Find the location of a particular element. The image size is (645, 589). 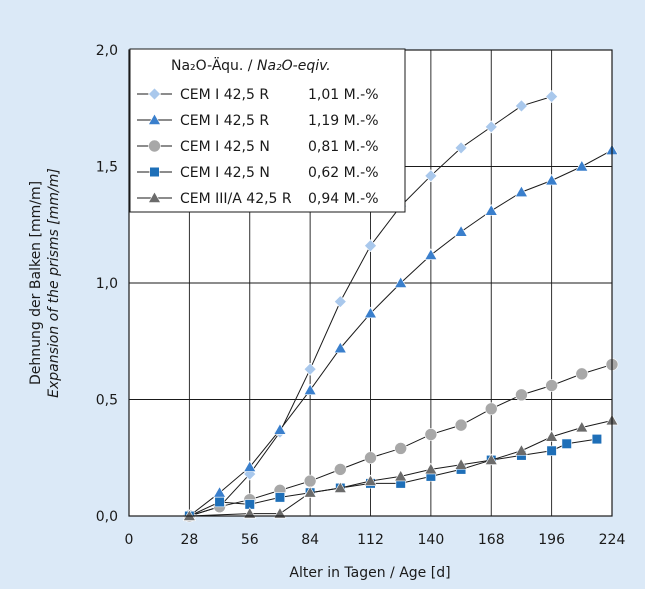

legend-box is located at coordinates (267, 130).